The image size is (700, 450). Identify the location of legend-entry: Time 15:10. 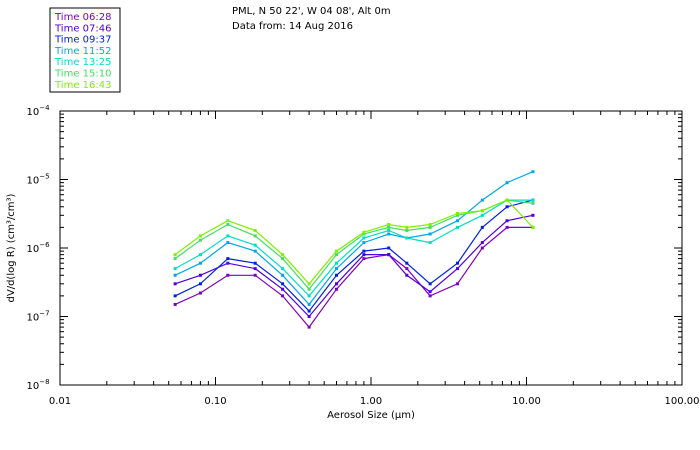
(82, 74).